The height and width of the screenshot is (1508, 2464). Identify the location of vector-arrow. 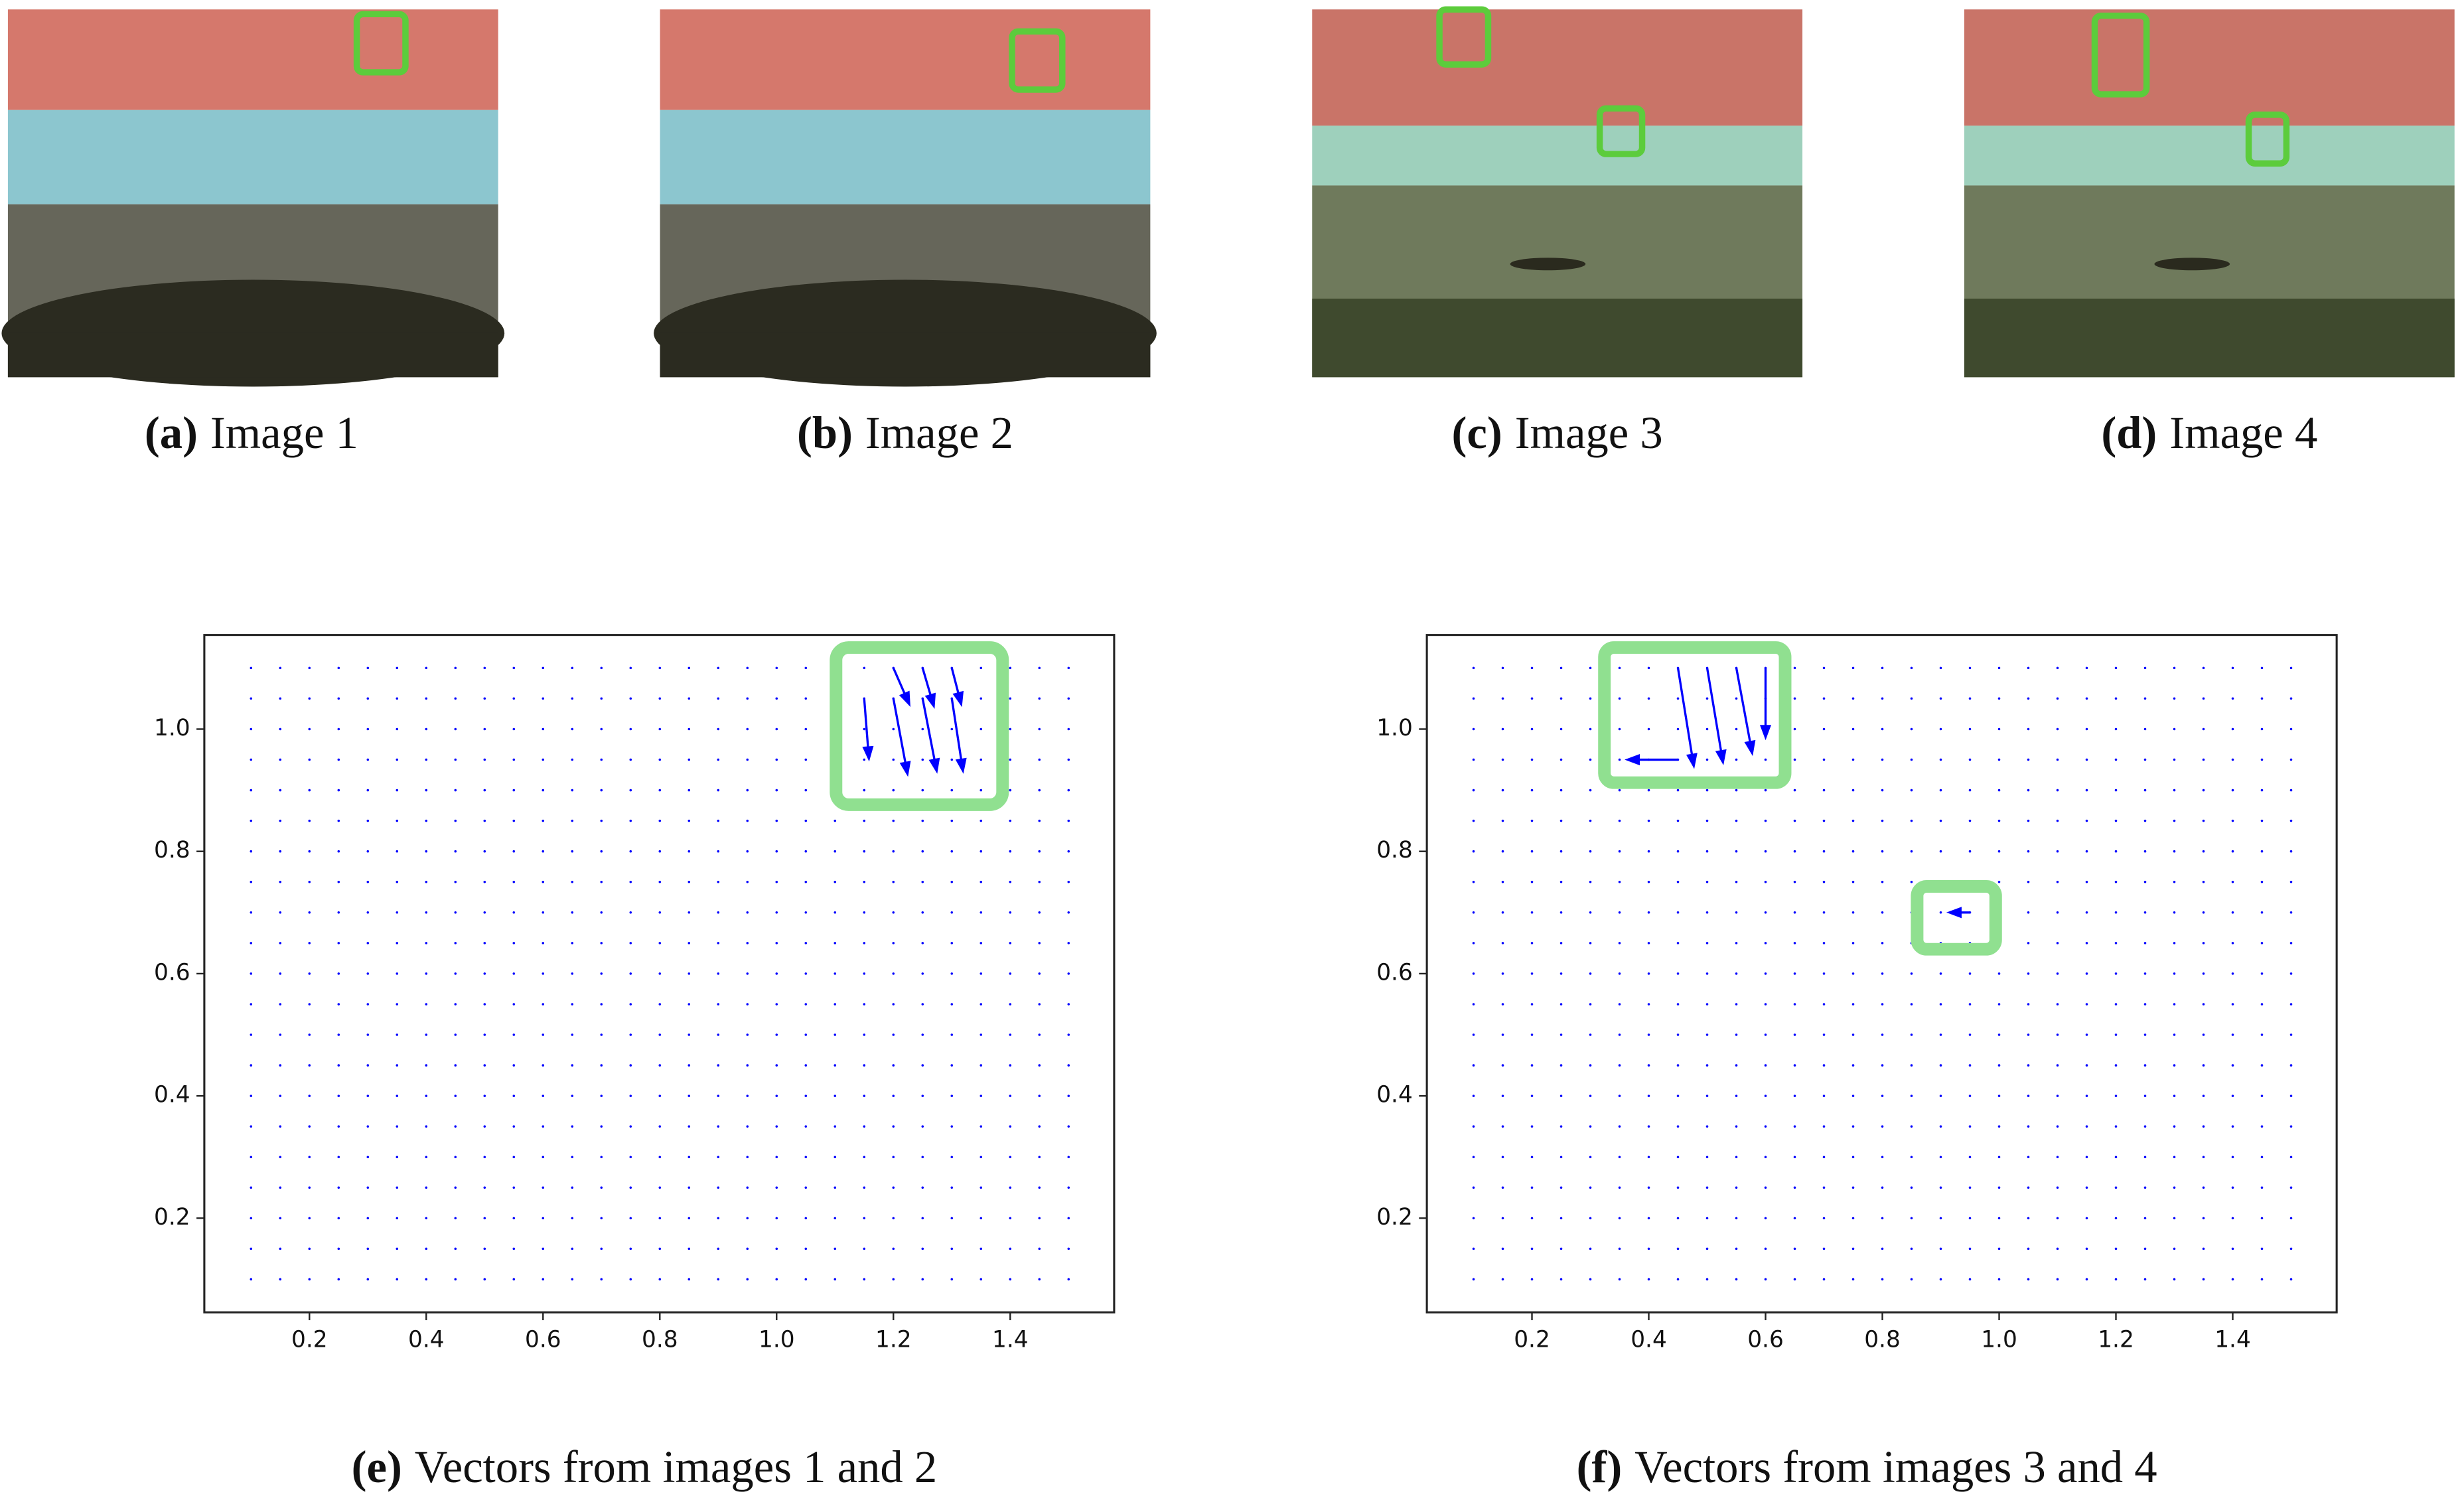
(1716, 716).